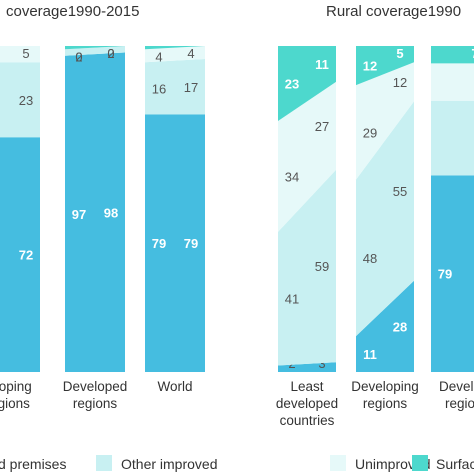  Describe the element at coordinates (456, 386) in the screenshot. I see `category-label: Develo` at that location.